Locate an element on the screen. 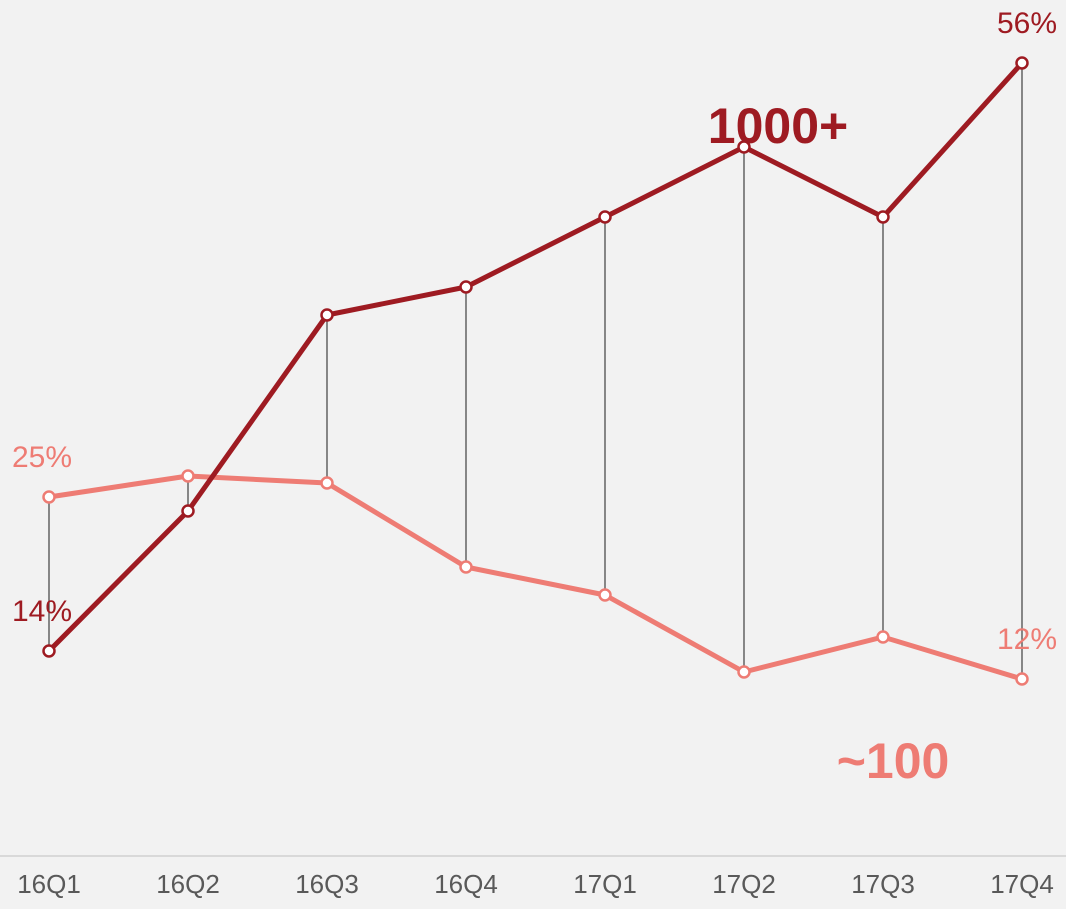 This screenshot has width=1066, height=909. value-label: 14% is located at coordinates (42, 611).